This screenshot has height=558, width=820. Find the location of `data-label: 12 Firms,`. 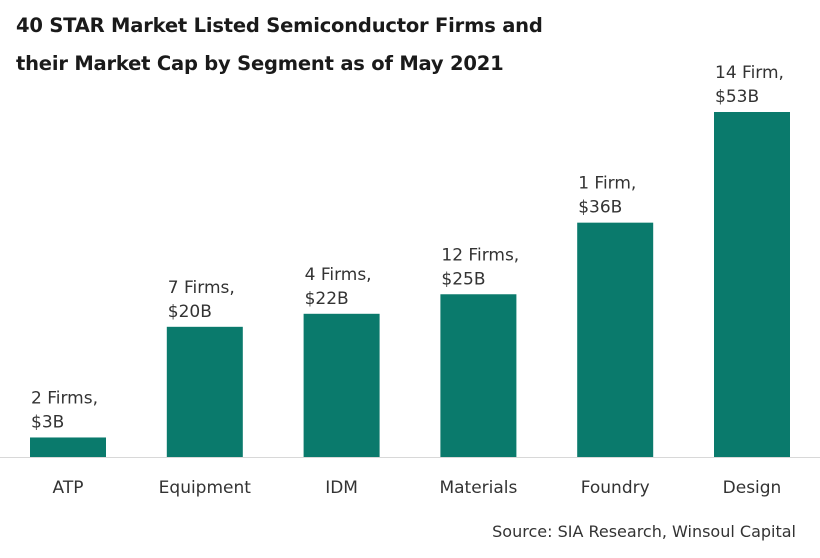

data-label: 12 Firms, is located at coordinates (480, 255).